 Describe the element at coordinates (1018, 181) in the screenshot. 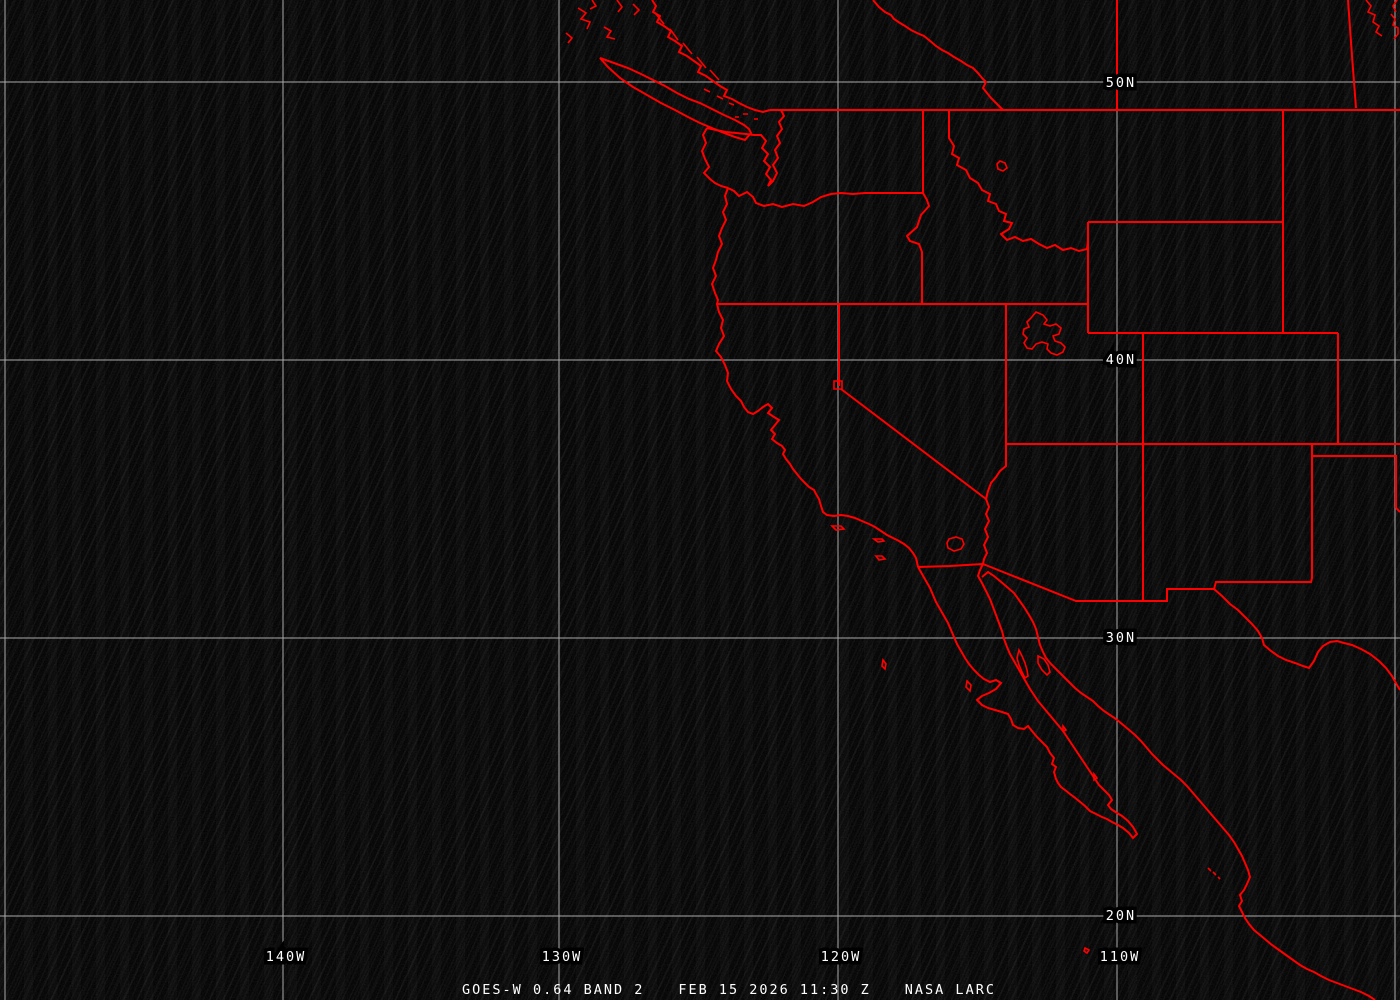

I see `idaho-montana-border` at that location.